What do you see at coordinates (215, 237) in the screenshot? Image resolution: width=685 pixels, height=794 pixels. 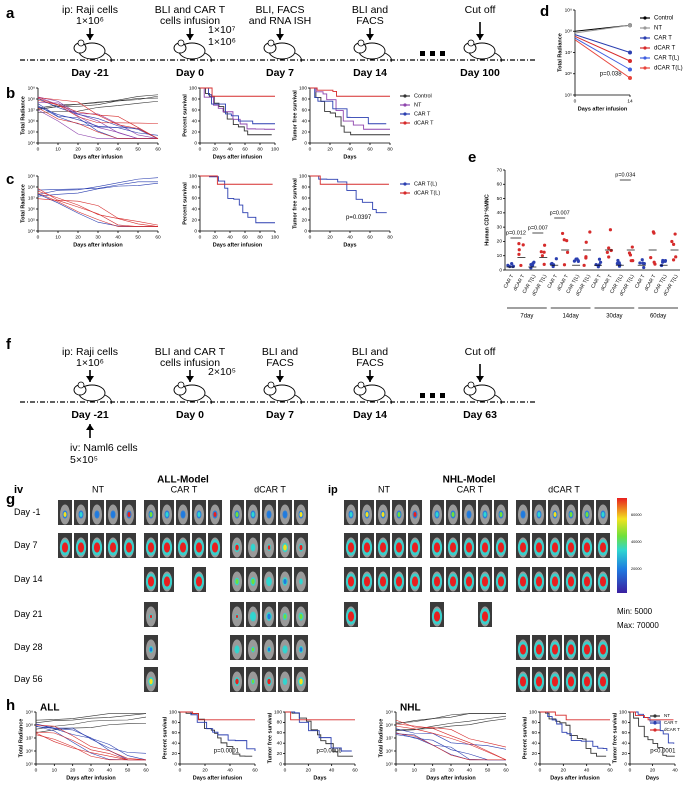 I see `x-tick-label: 20` at bounding box center [215, 237].